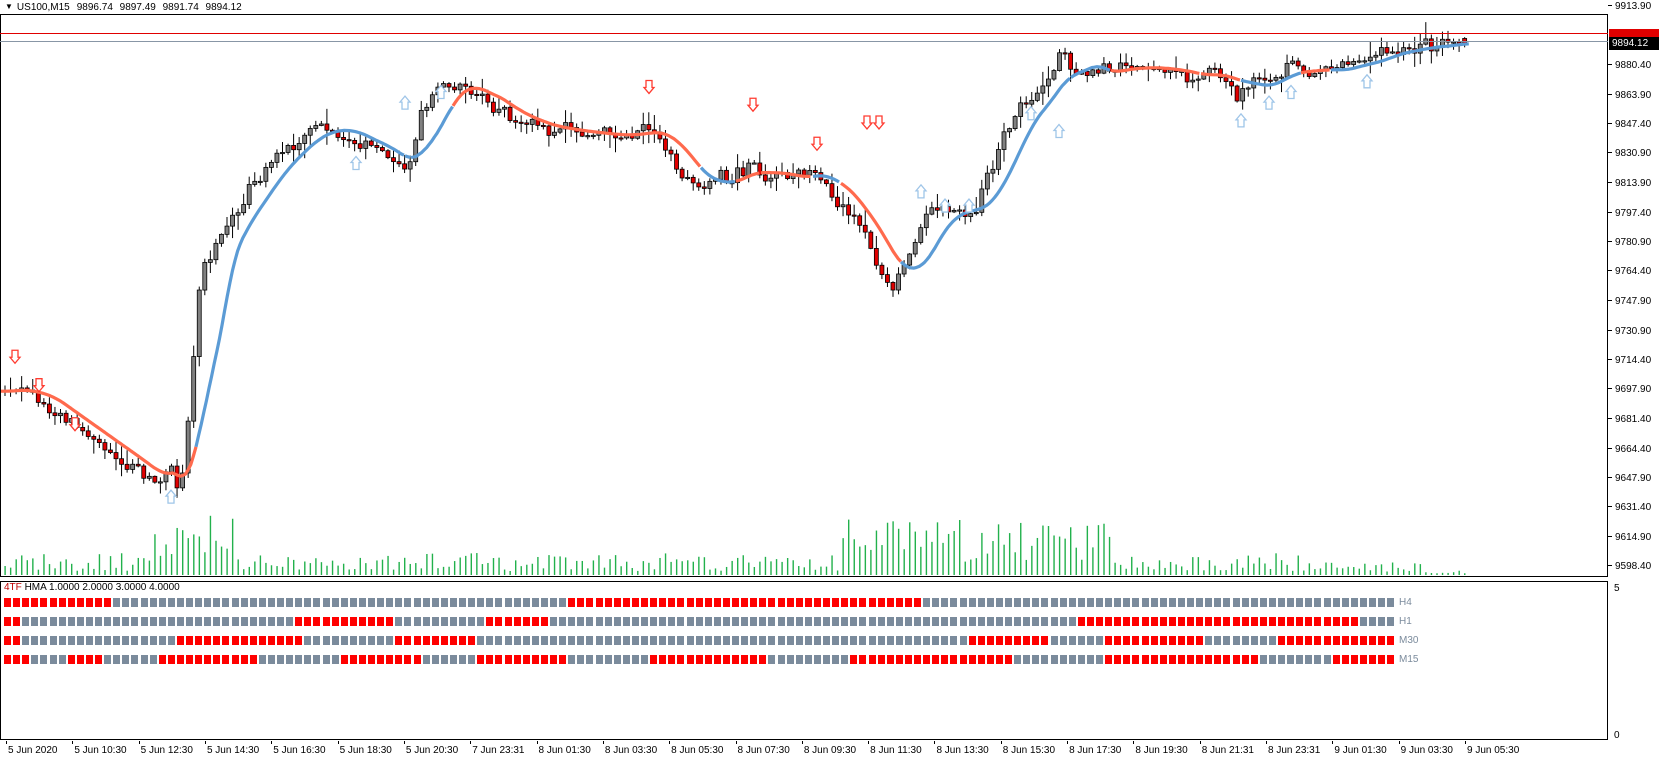 Image resolution: width=1666 pixels, height=761 pixels. What do you see at coordinates (498, 750) in the screenshot?
I see `time-tick-label: 7 Jun 23:31` at bounding box center [498, 750].